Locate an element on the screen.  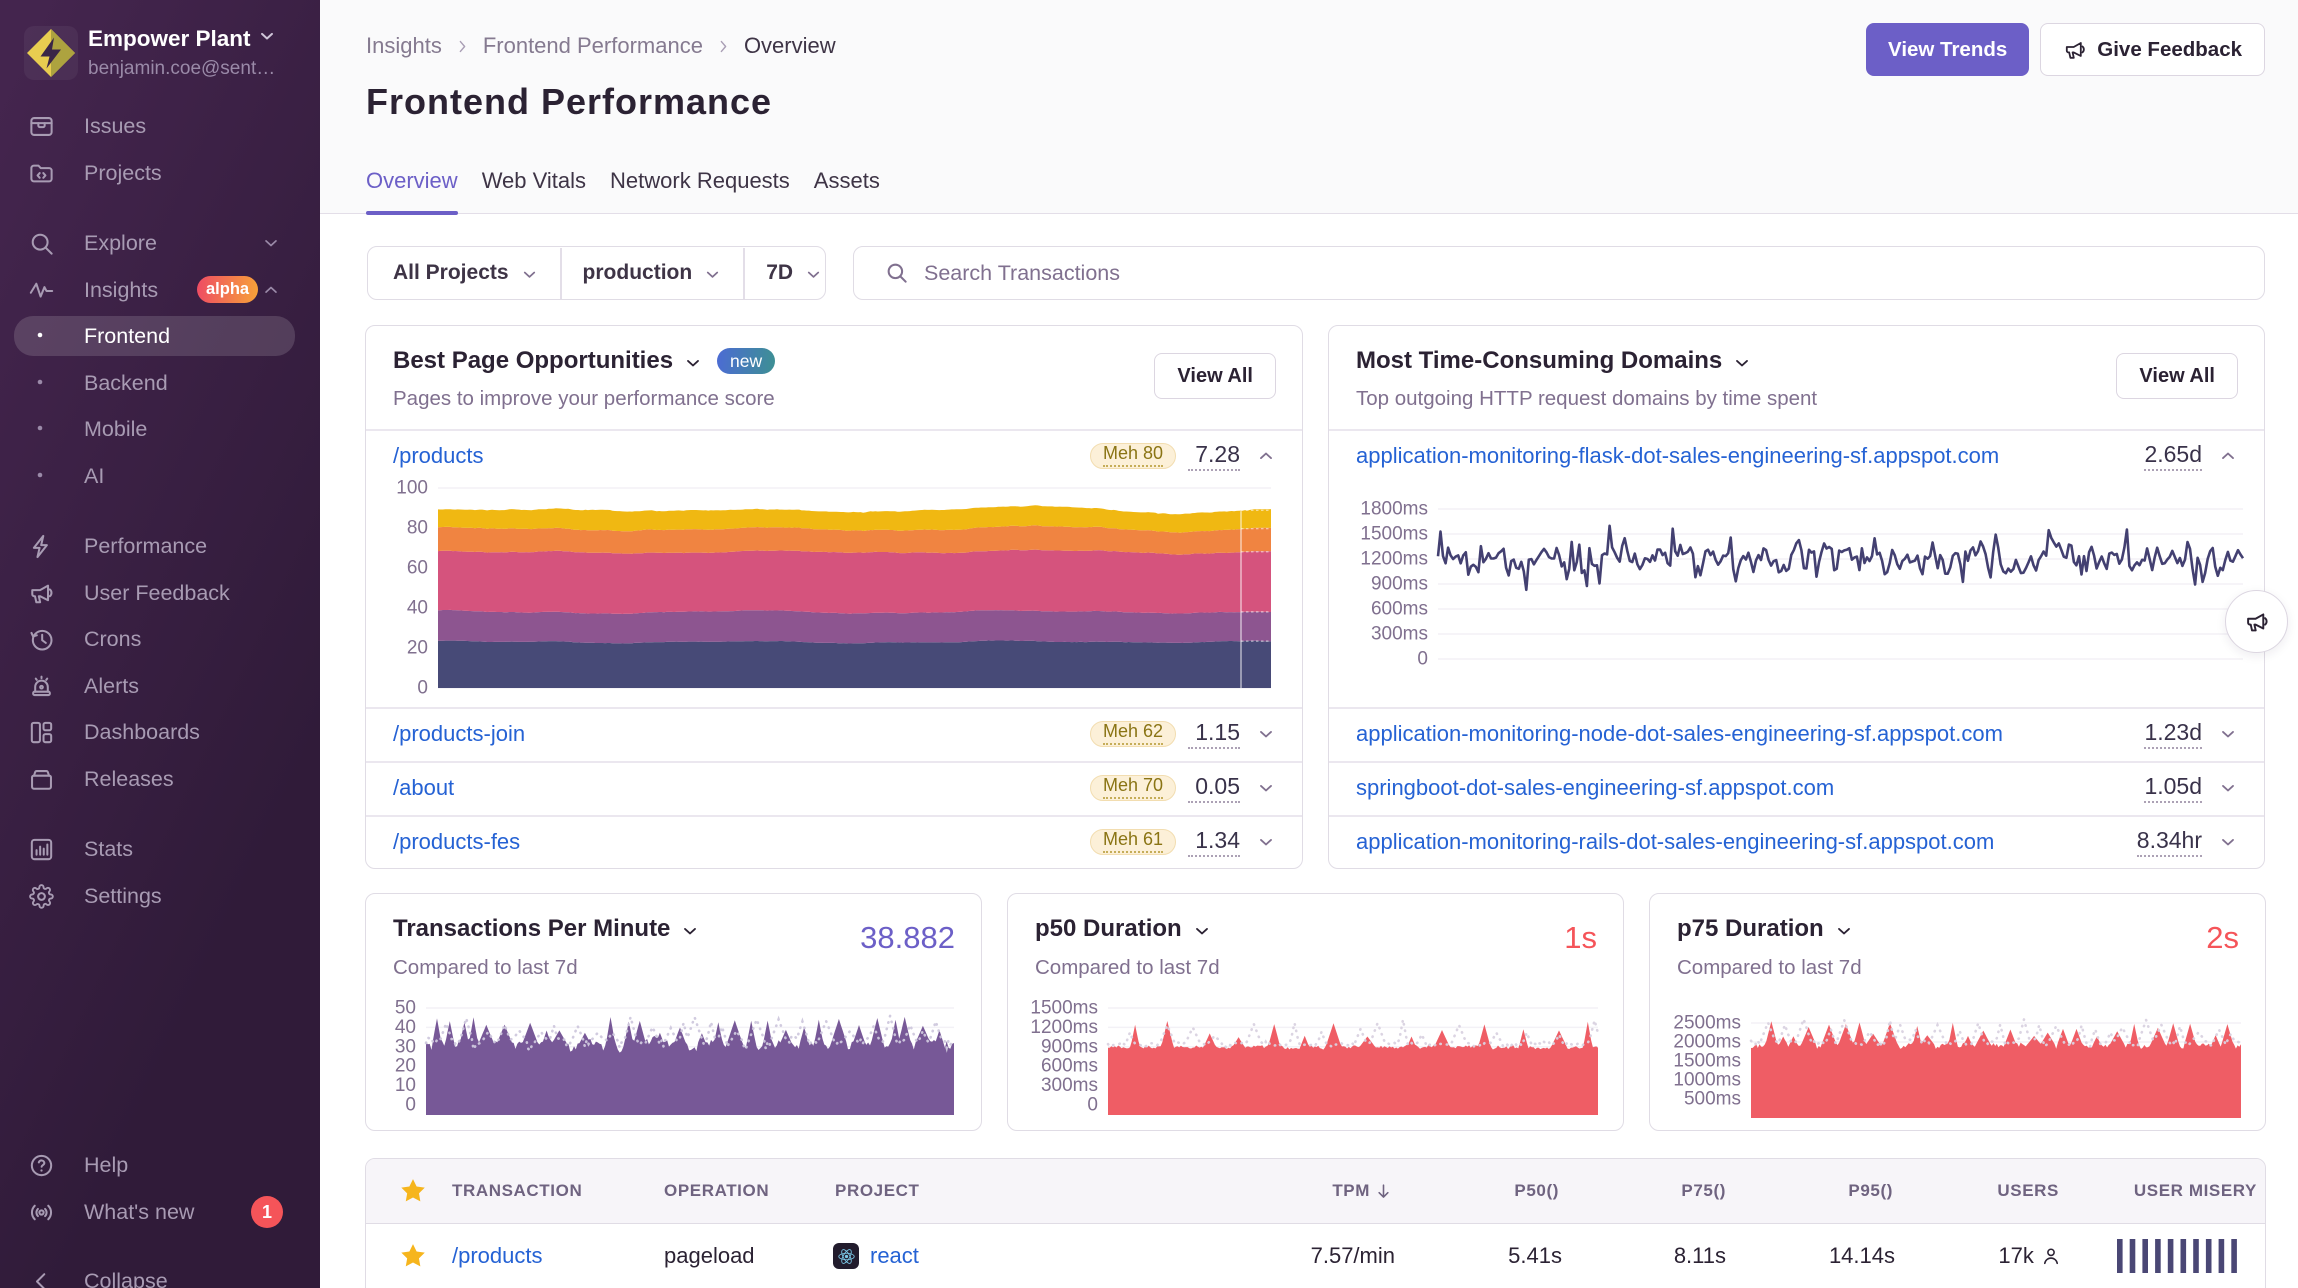
svg-text: 2000ms is located at coordinates (1707, 1042).